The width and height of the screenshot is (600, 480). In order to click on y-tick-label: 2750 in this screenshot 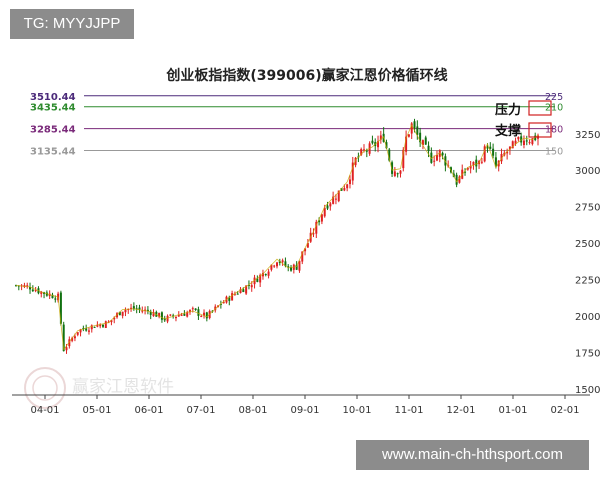, I will do `click(587, 208)`.